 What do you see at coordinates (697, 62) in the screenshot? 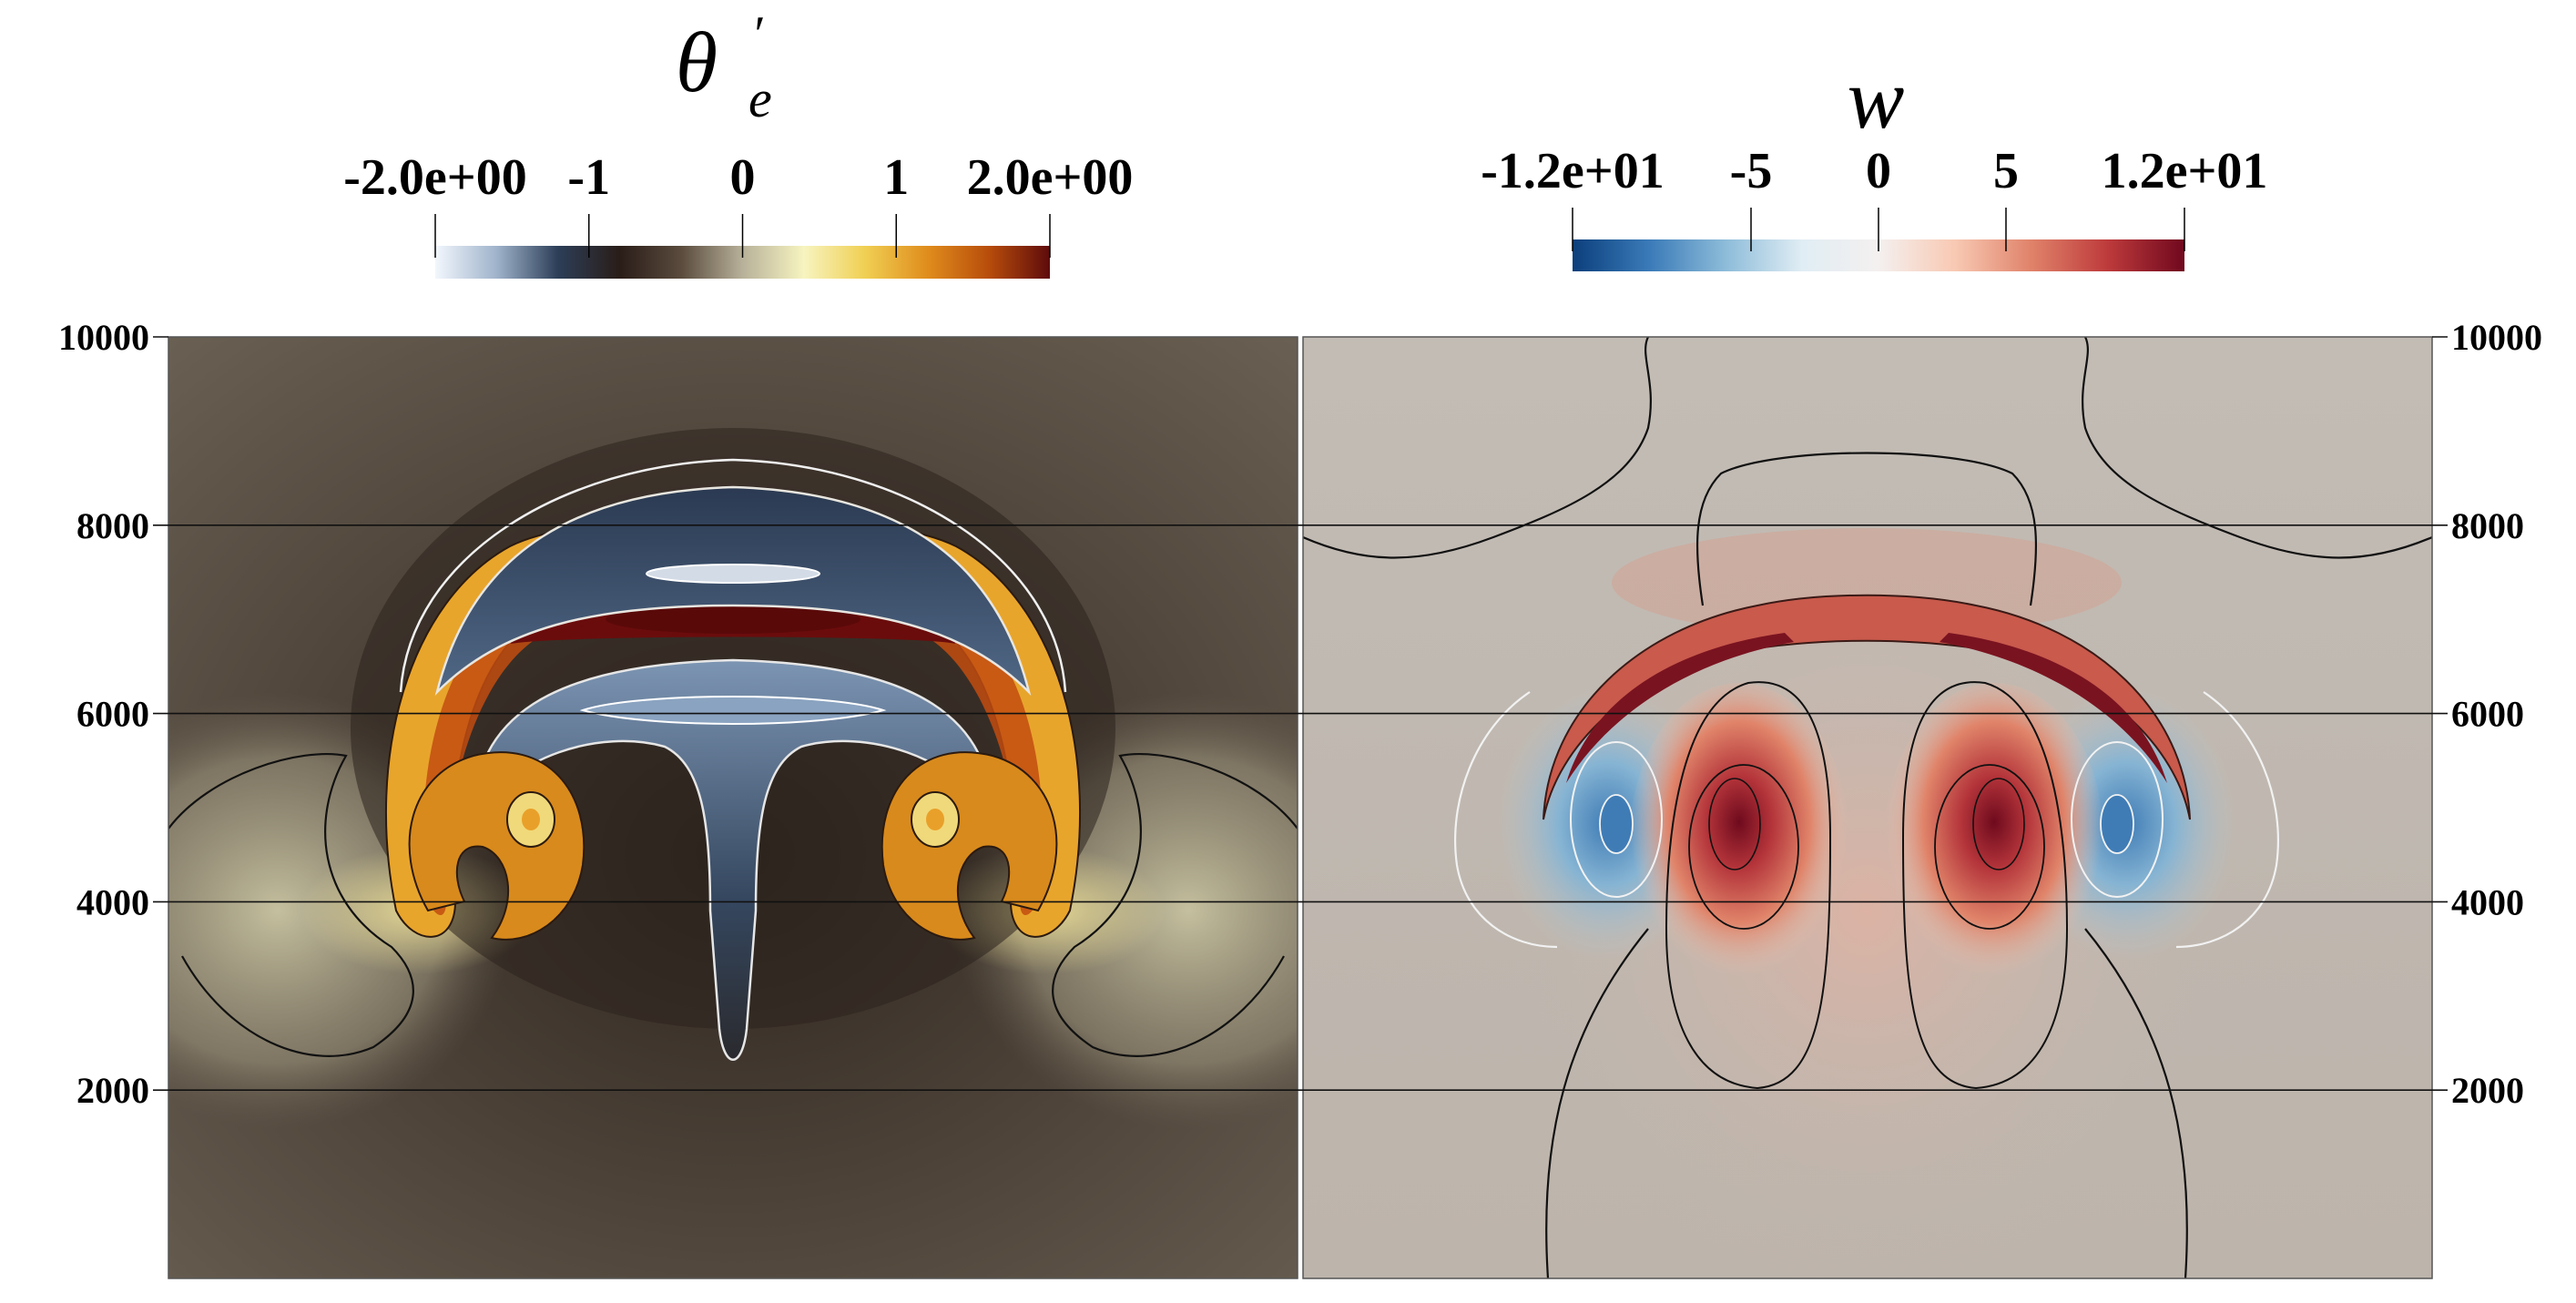
I see `theta-title: θ` at bounding box center [697, 62].